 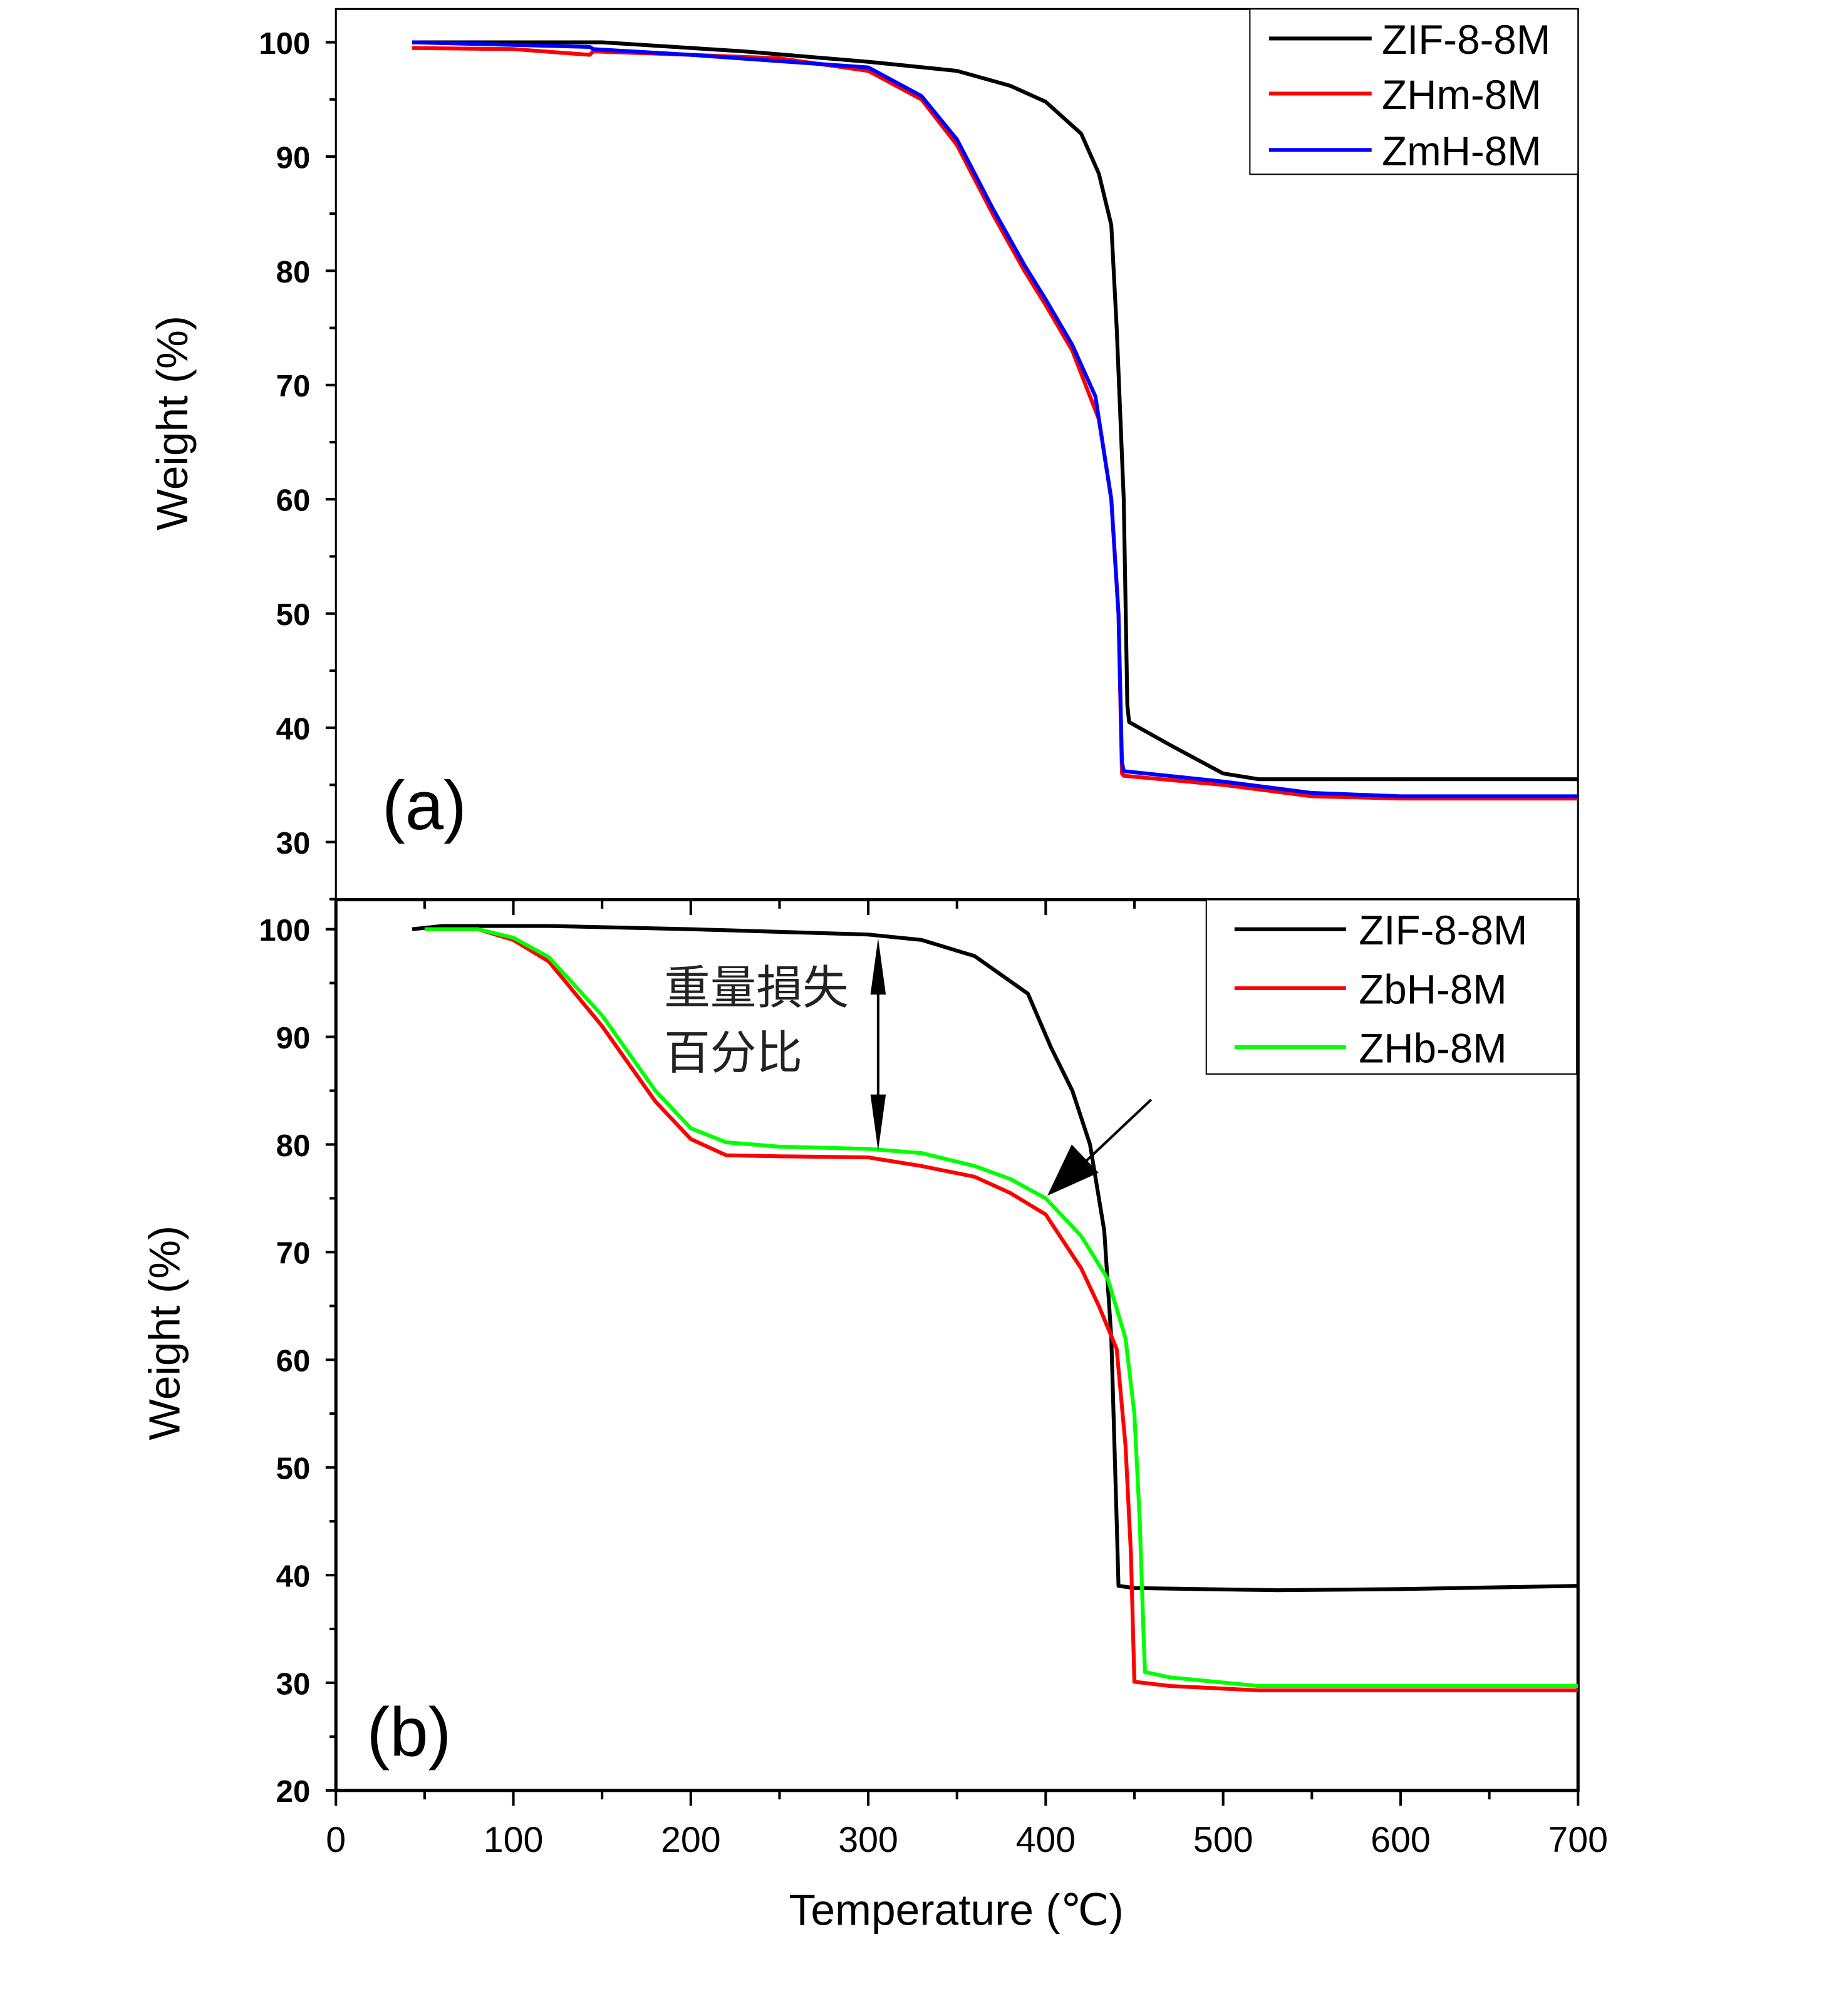 What do you see at coordinates (733, 1053) in the screenshot?
I see `annotation-text-line2: 百分比` at bounding box center [733, 1053].